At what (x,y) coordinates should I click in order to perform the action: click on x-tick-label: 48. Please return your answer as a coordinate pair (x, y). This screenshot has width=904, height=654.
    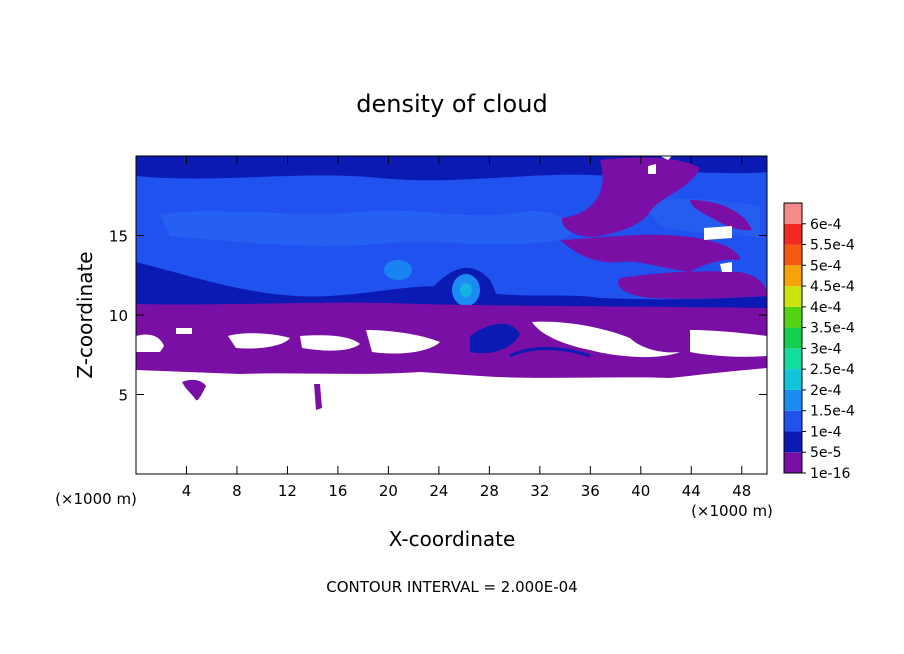
    Looking at the image, I should click on (741, 491).